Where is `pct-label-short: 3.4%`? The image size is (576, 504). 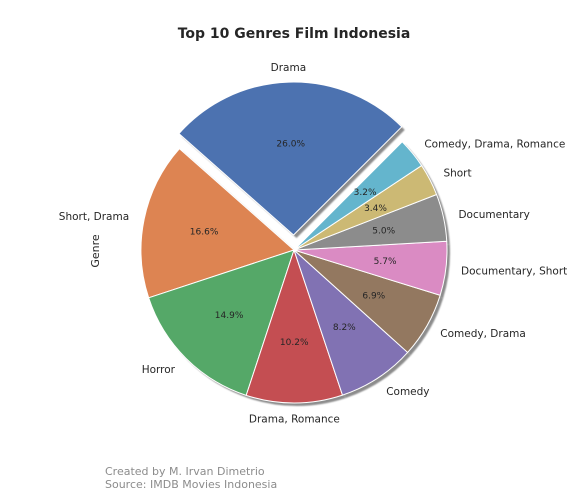
pct-label-short: 3.4% is located at coordinates (375, 209).